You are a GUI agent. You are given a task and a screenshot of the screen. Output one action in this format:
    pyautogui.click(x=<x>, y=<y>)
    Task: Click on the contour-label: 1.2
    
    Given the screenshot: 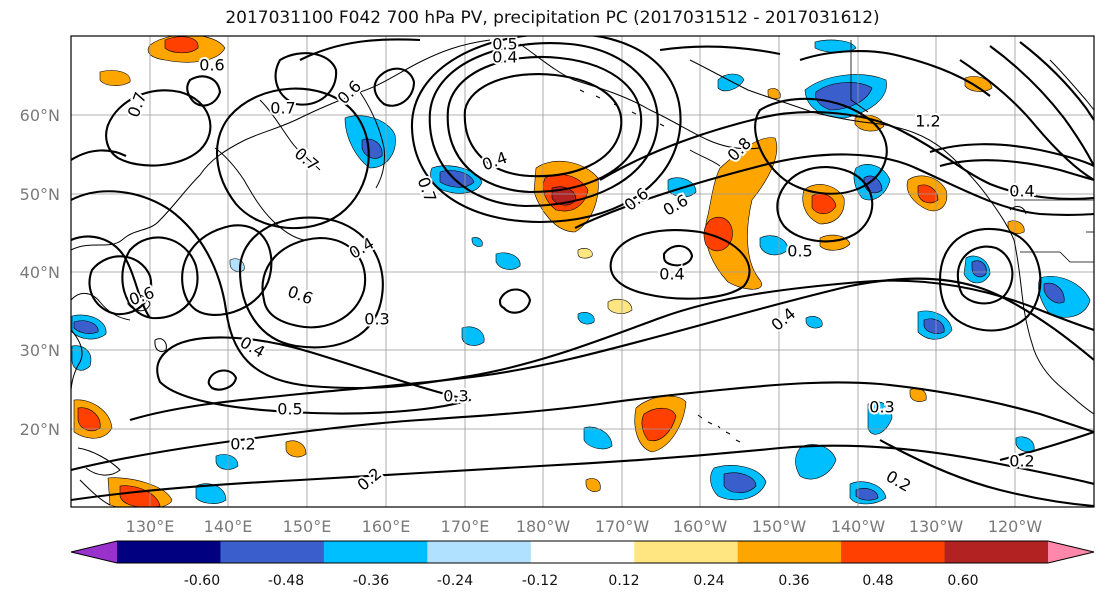 What is the action you would take?
    pyautogui.click(x=927, y=121)
    